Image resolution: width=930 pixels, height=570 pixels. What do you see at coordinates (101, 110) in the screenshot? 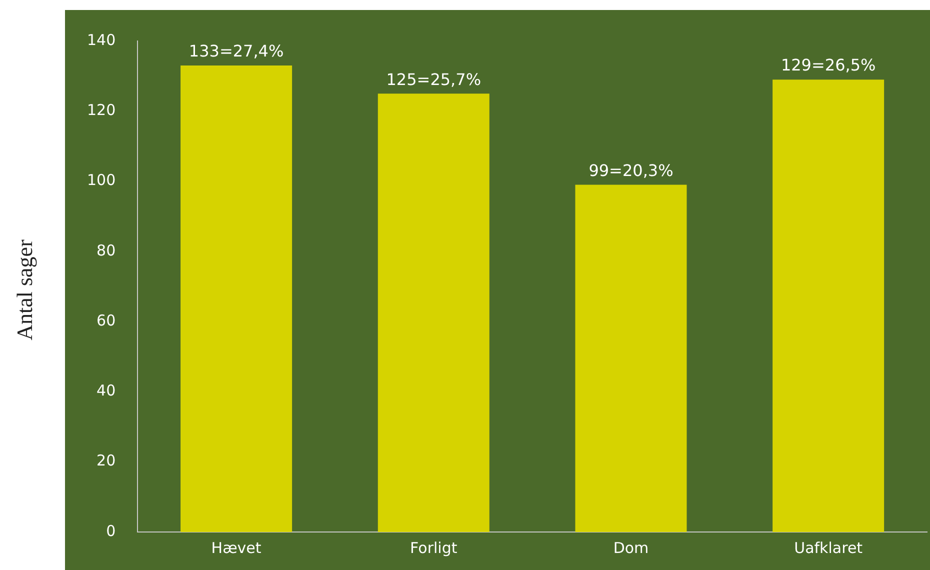
I see `y-tick-label: 120` at bounding box center [101, 110].